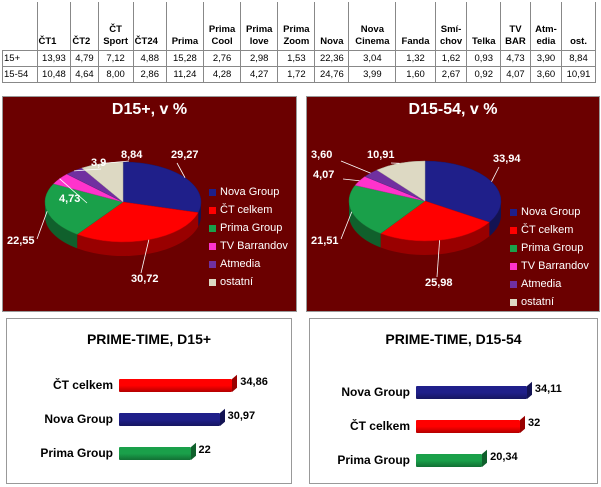  What do you see at coordinates (324, 175) in the screenshot?
I see `pie-value-label: 4,07` at bounding box center [324, 175].